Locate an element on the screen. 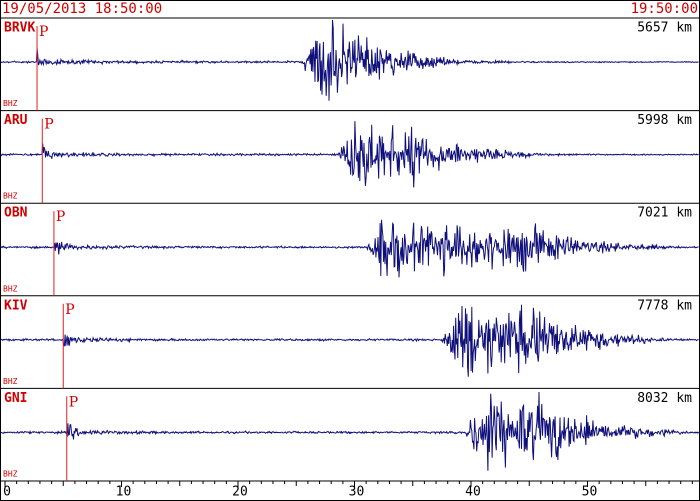  distance: 8032 km is located at coordinates (664, 398).